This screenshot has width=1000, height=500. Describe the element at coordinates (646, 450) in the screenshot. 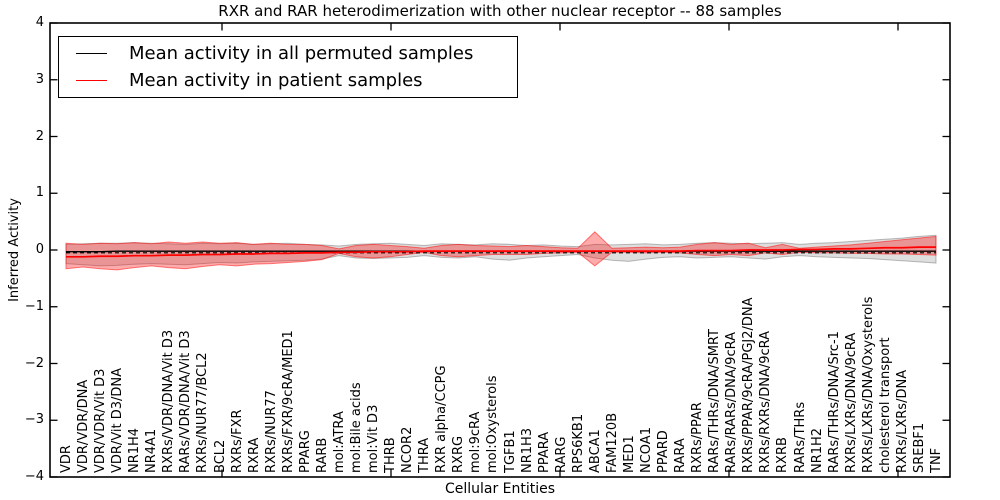

I see `x-tick-label: NCOA1` at that location.